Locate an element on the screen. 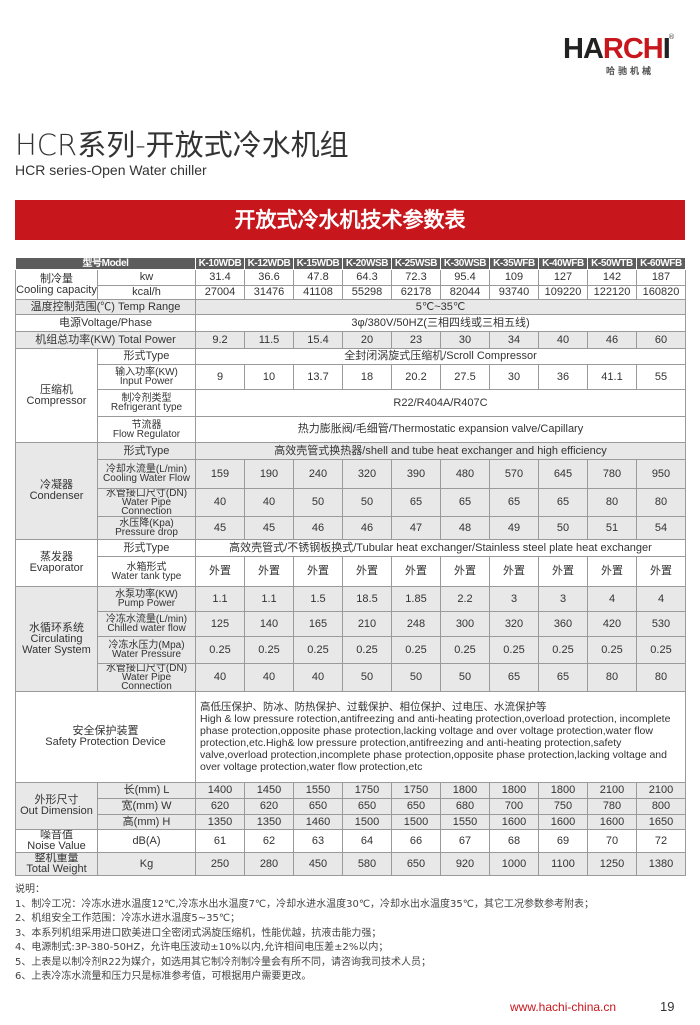  value-cell: 61 is located at coordinates (220, 841).